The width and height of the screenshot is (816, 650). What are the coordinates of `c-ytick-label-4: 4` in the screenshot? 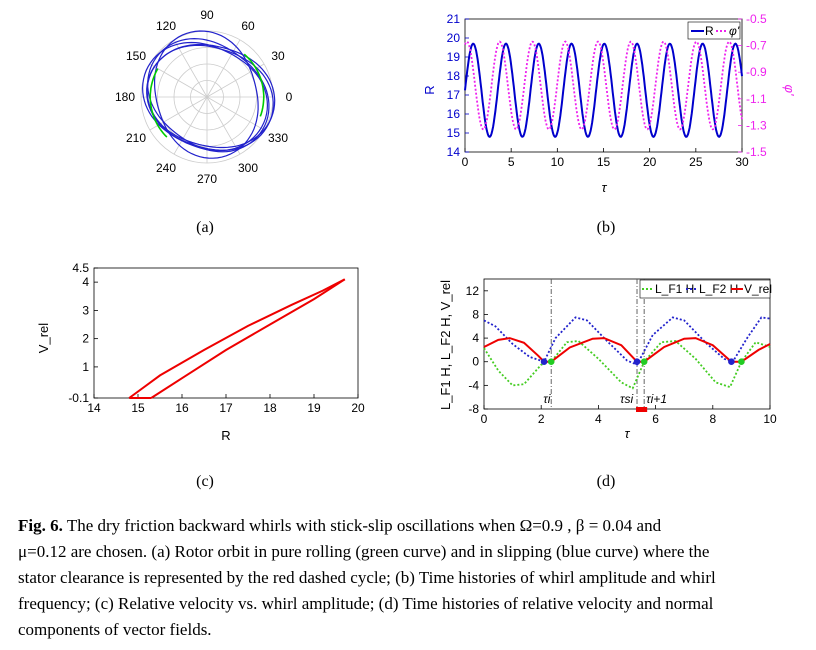 It's located at (85, 282).